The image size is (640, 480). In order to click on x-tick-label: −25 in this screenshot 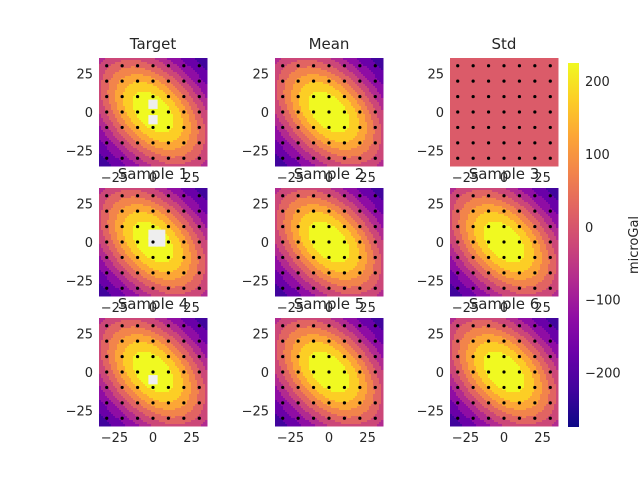, I will do `click(290, 178)`.